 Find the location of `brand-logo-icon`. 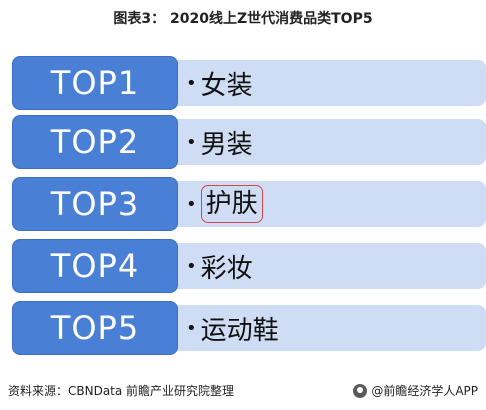

brand-logo-icon is located at coordinates (360, 390).